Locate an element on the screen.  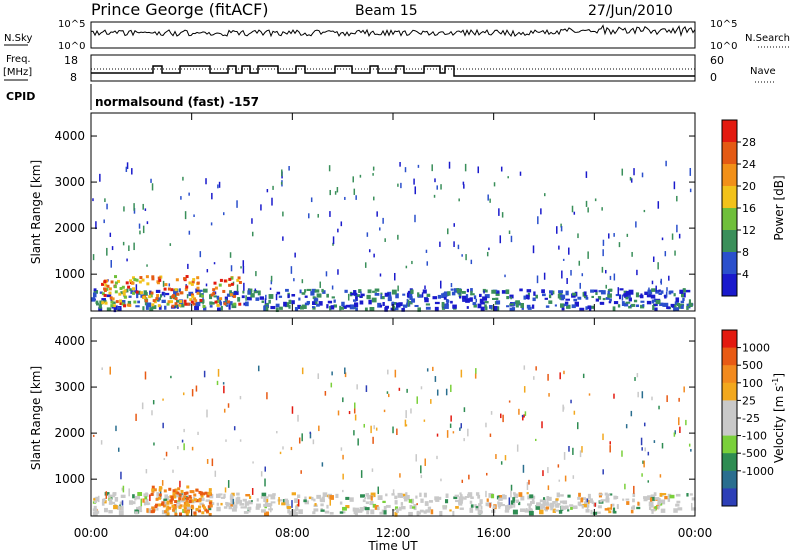
y-tick-label: 4000 is located at coordinates (69, 341).